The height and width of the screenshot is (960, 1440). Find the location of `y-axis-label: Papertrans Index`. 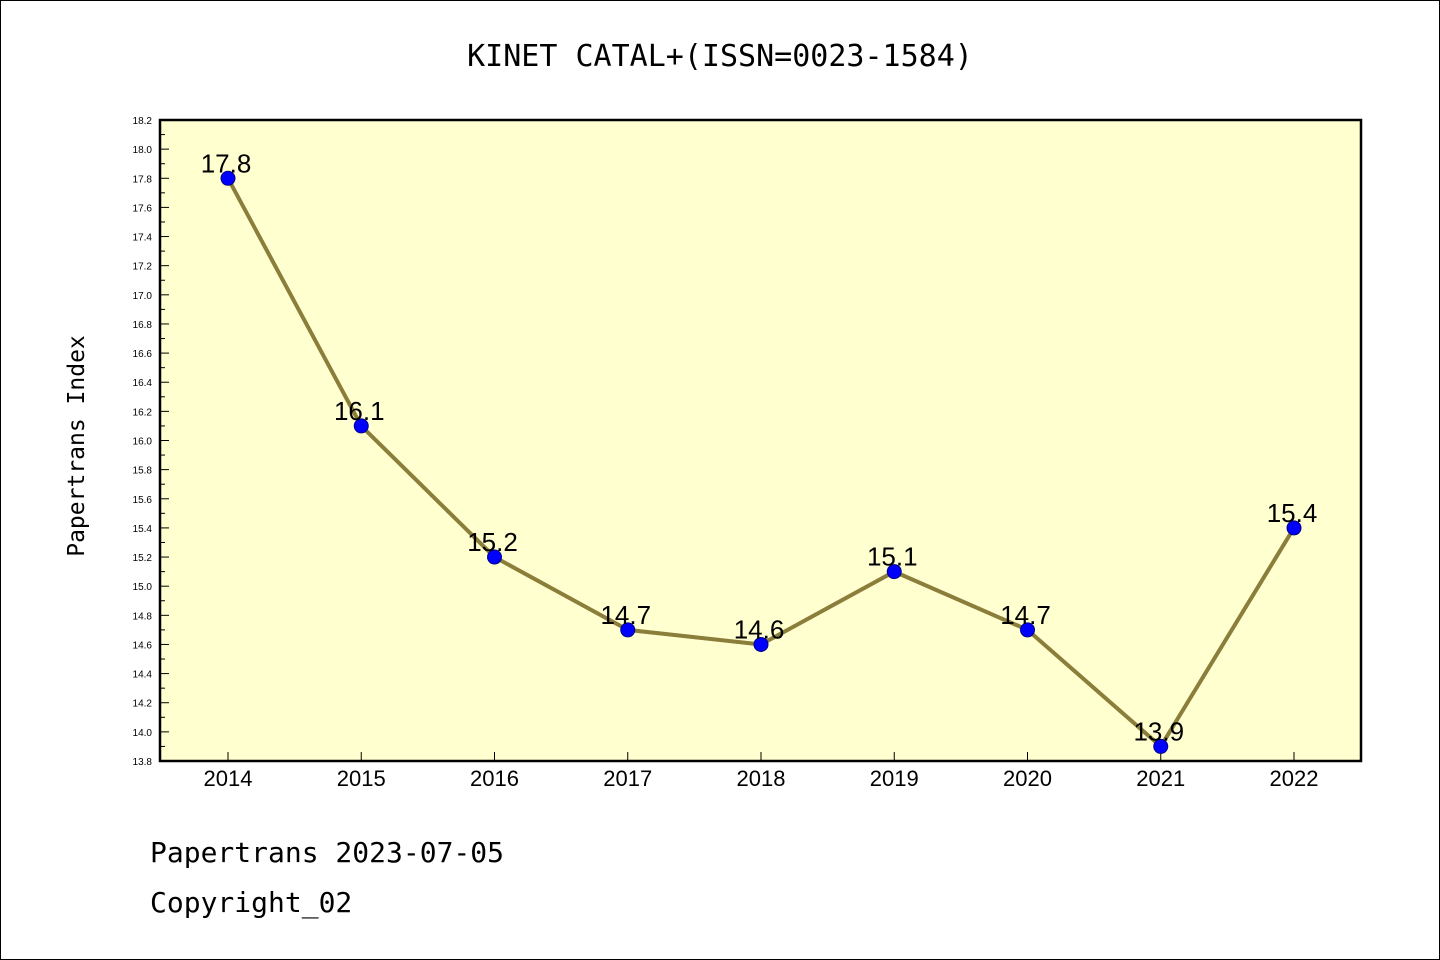

y-axis-label: Papertrans Index is located at coordinates (77, 446).